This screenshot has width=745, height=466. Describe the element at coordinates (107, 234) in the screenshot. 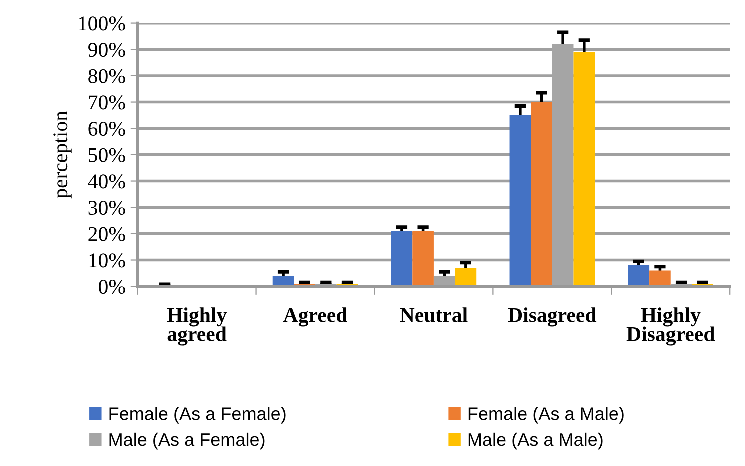

I see `y-tick-label: 20%` at that location.